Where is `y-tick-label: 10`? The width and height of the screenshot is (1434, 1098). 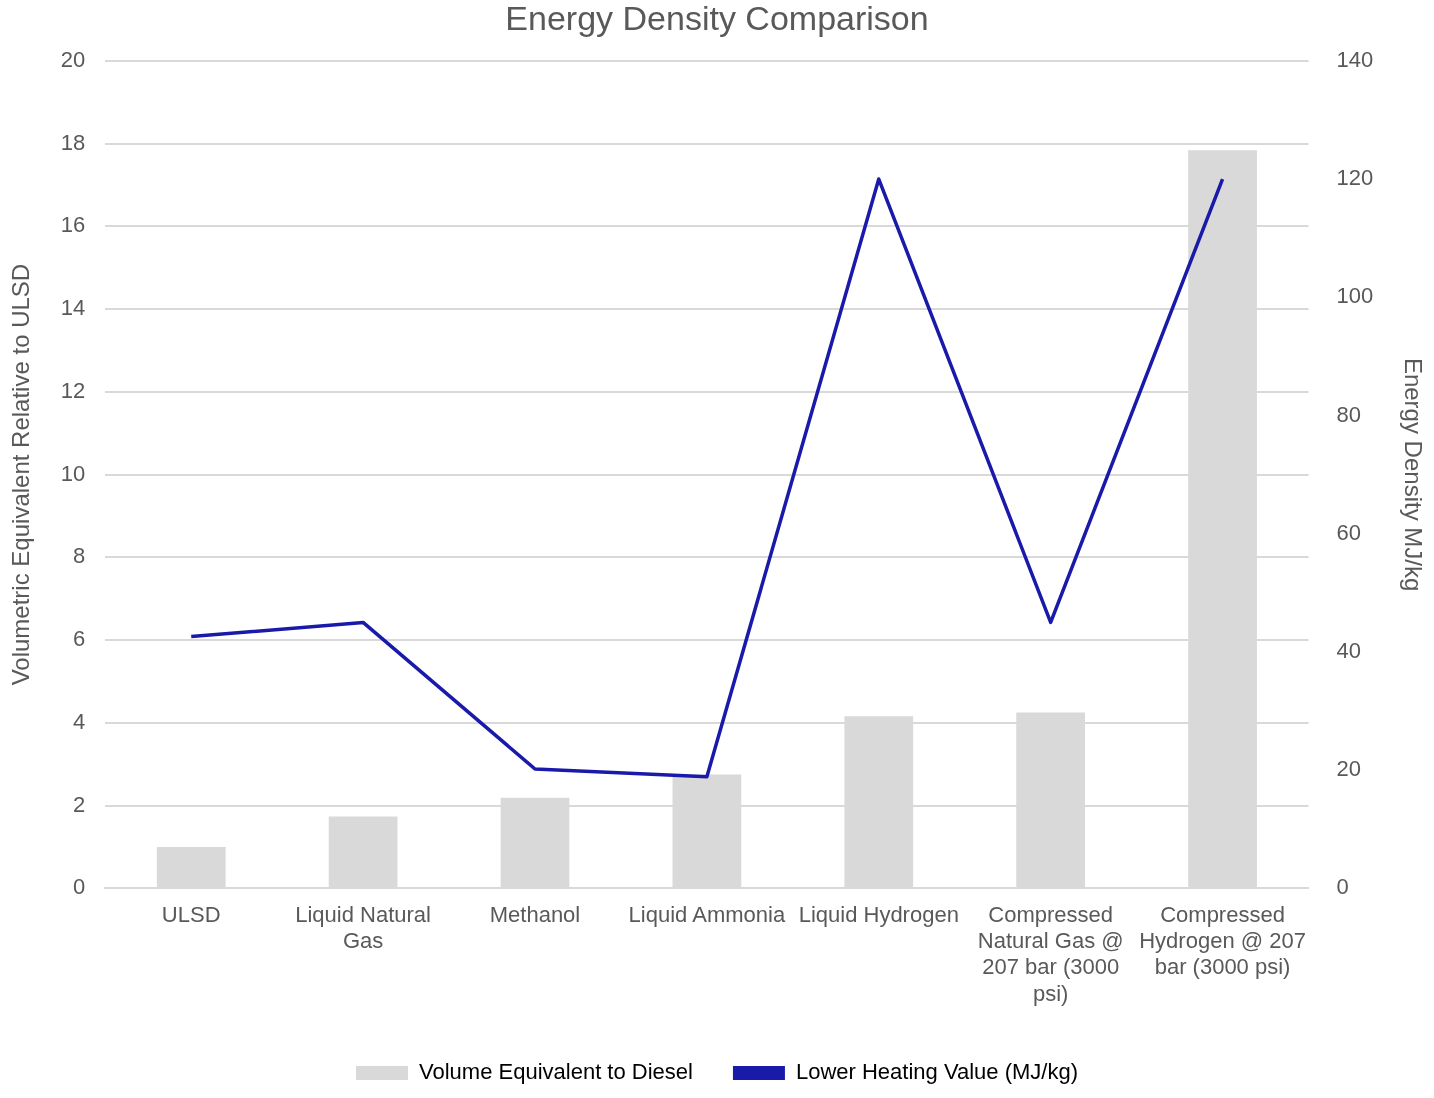 y-tick-label: 10 is located at coordinates (73, 473).